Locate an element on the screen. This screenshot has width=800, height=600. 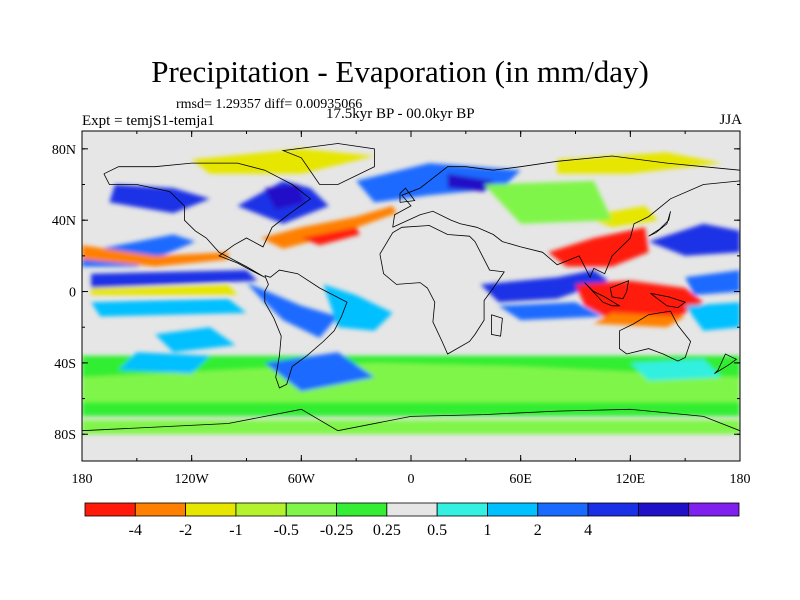
colorbar-label: -4 is located at coordinates (135, 530).